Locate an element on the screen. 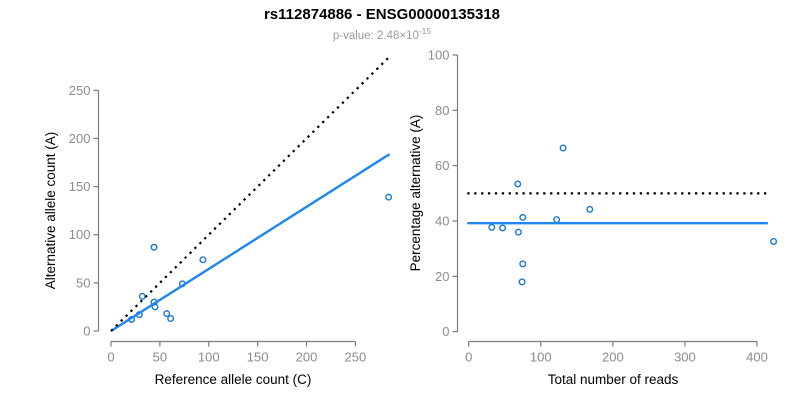 The height and width of the screenshot is (400, 800). y-axis-label: Alternative allele count (A) is located at coordinates (50, 211).